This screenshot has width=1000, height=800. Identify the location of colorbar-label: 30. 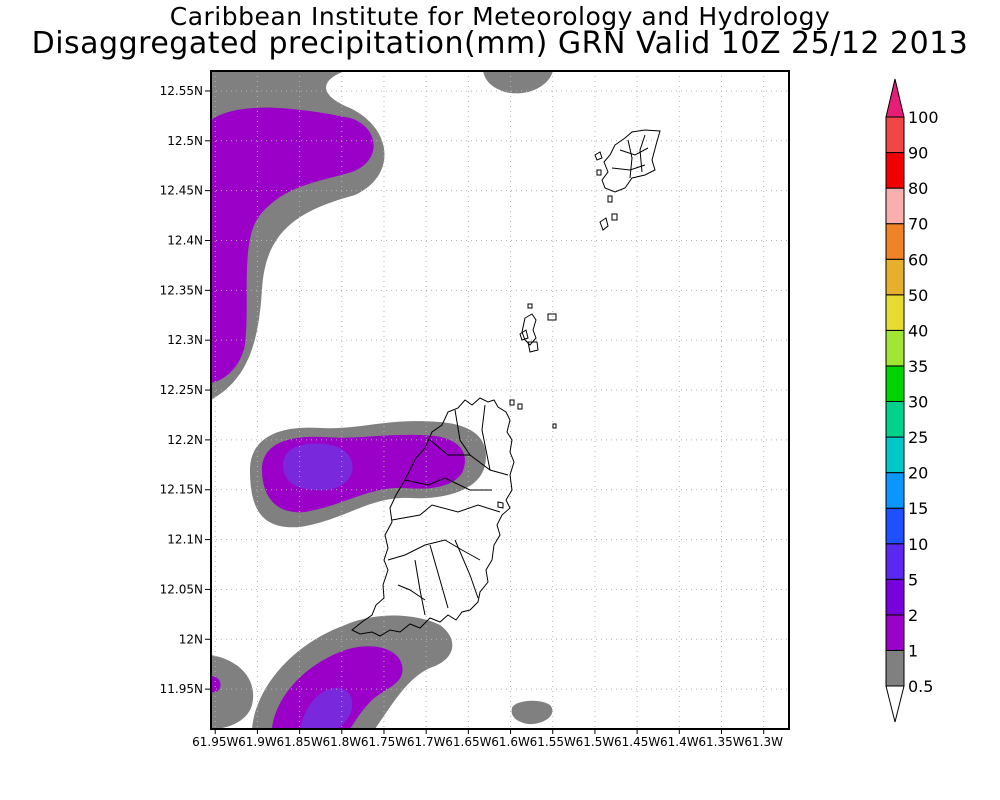
(918, 402).